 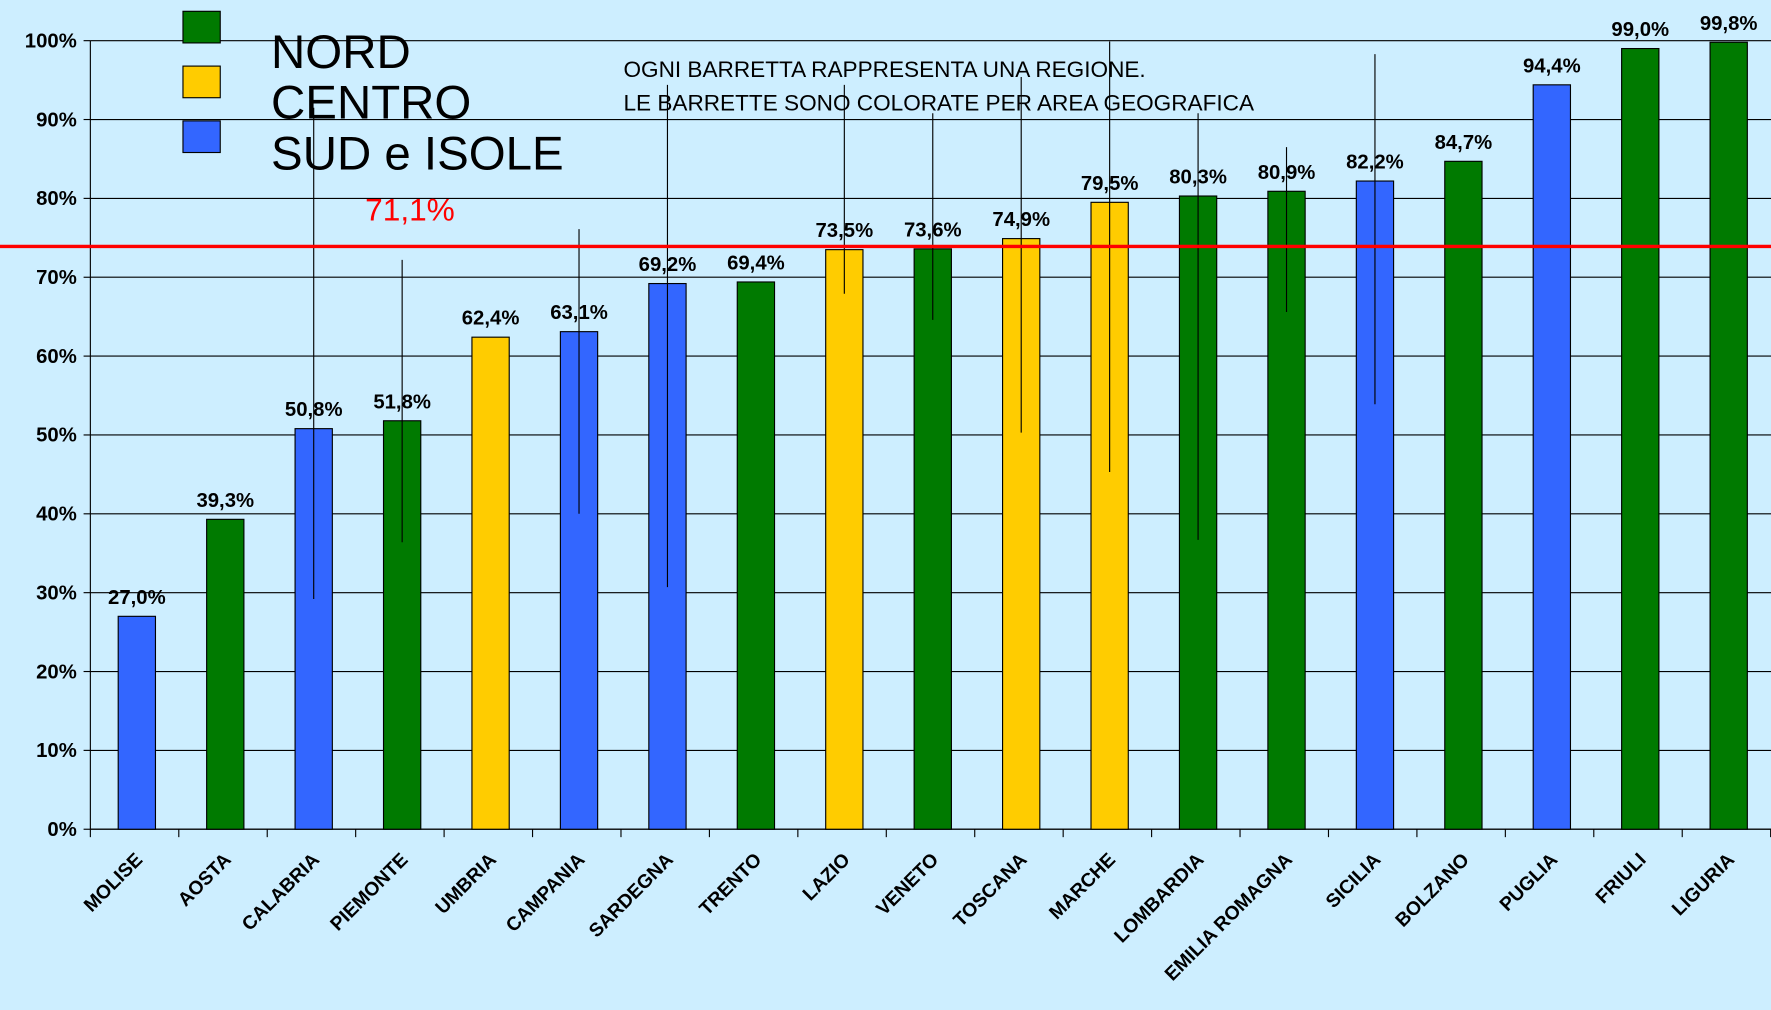 I want to click on value-label: 99,0%, so click(x=1640, y=30).